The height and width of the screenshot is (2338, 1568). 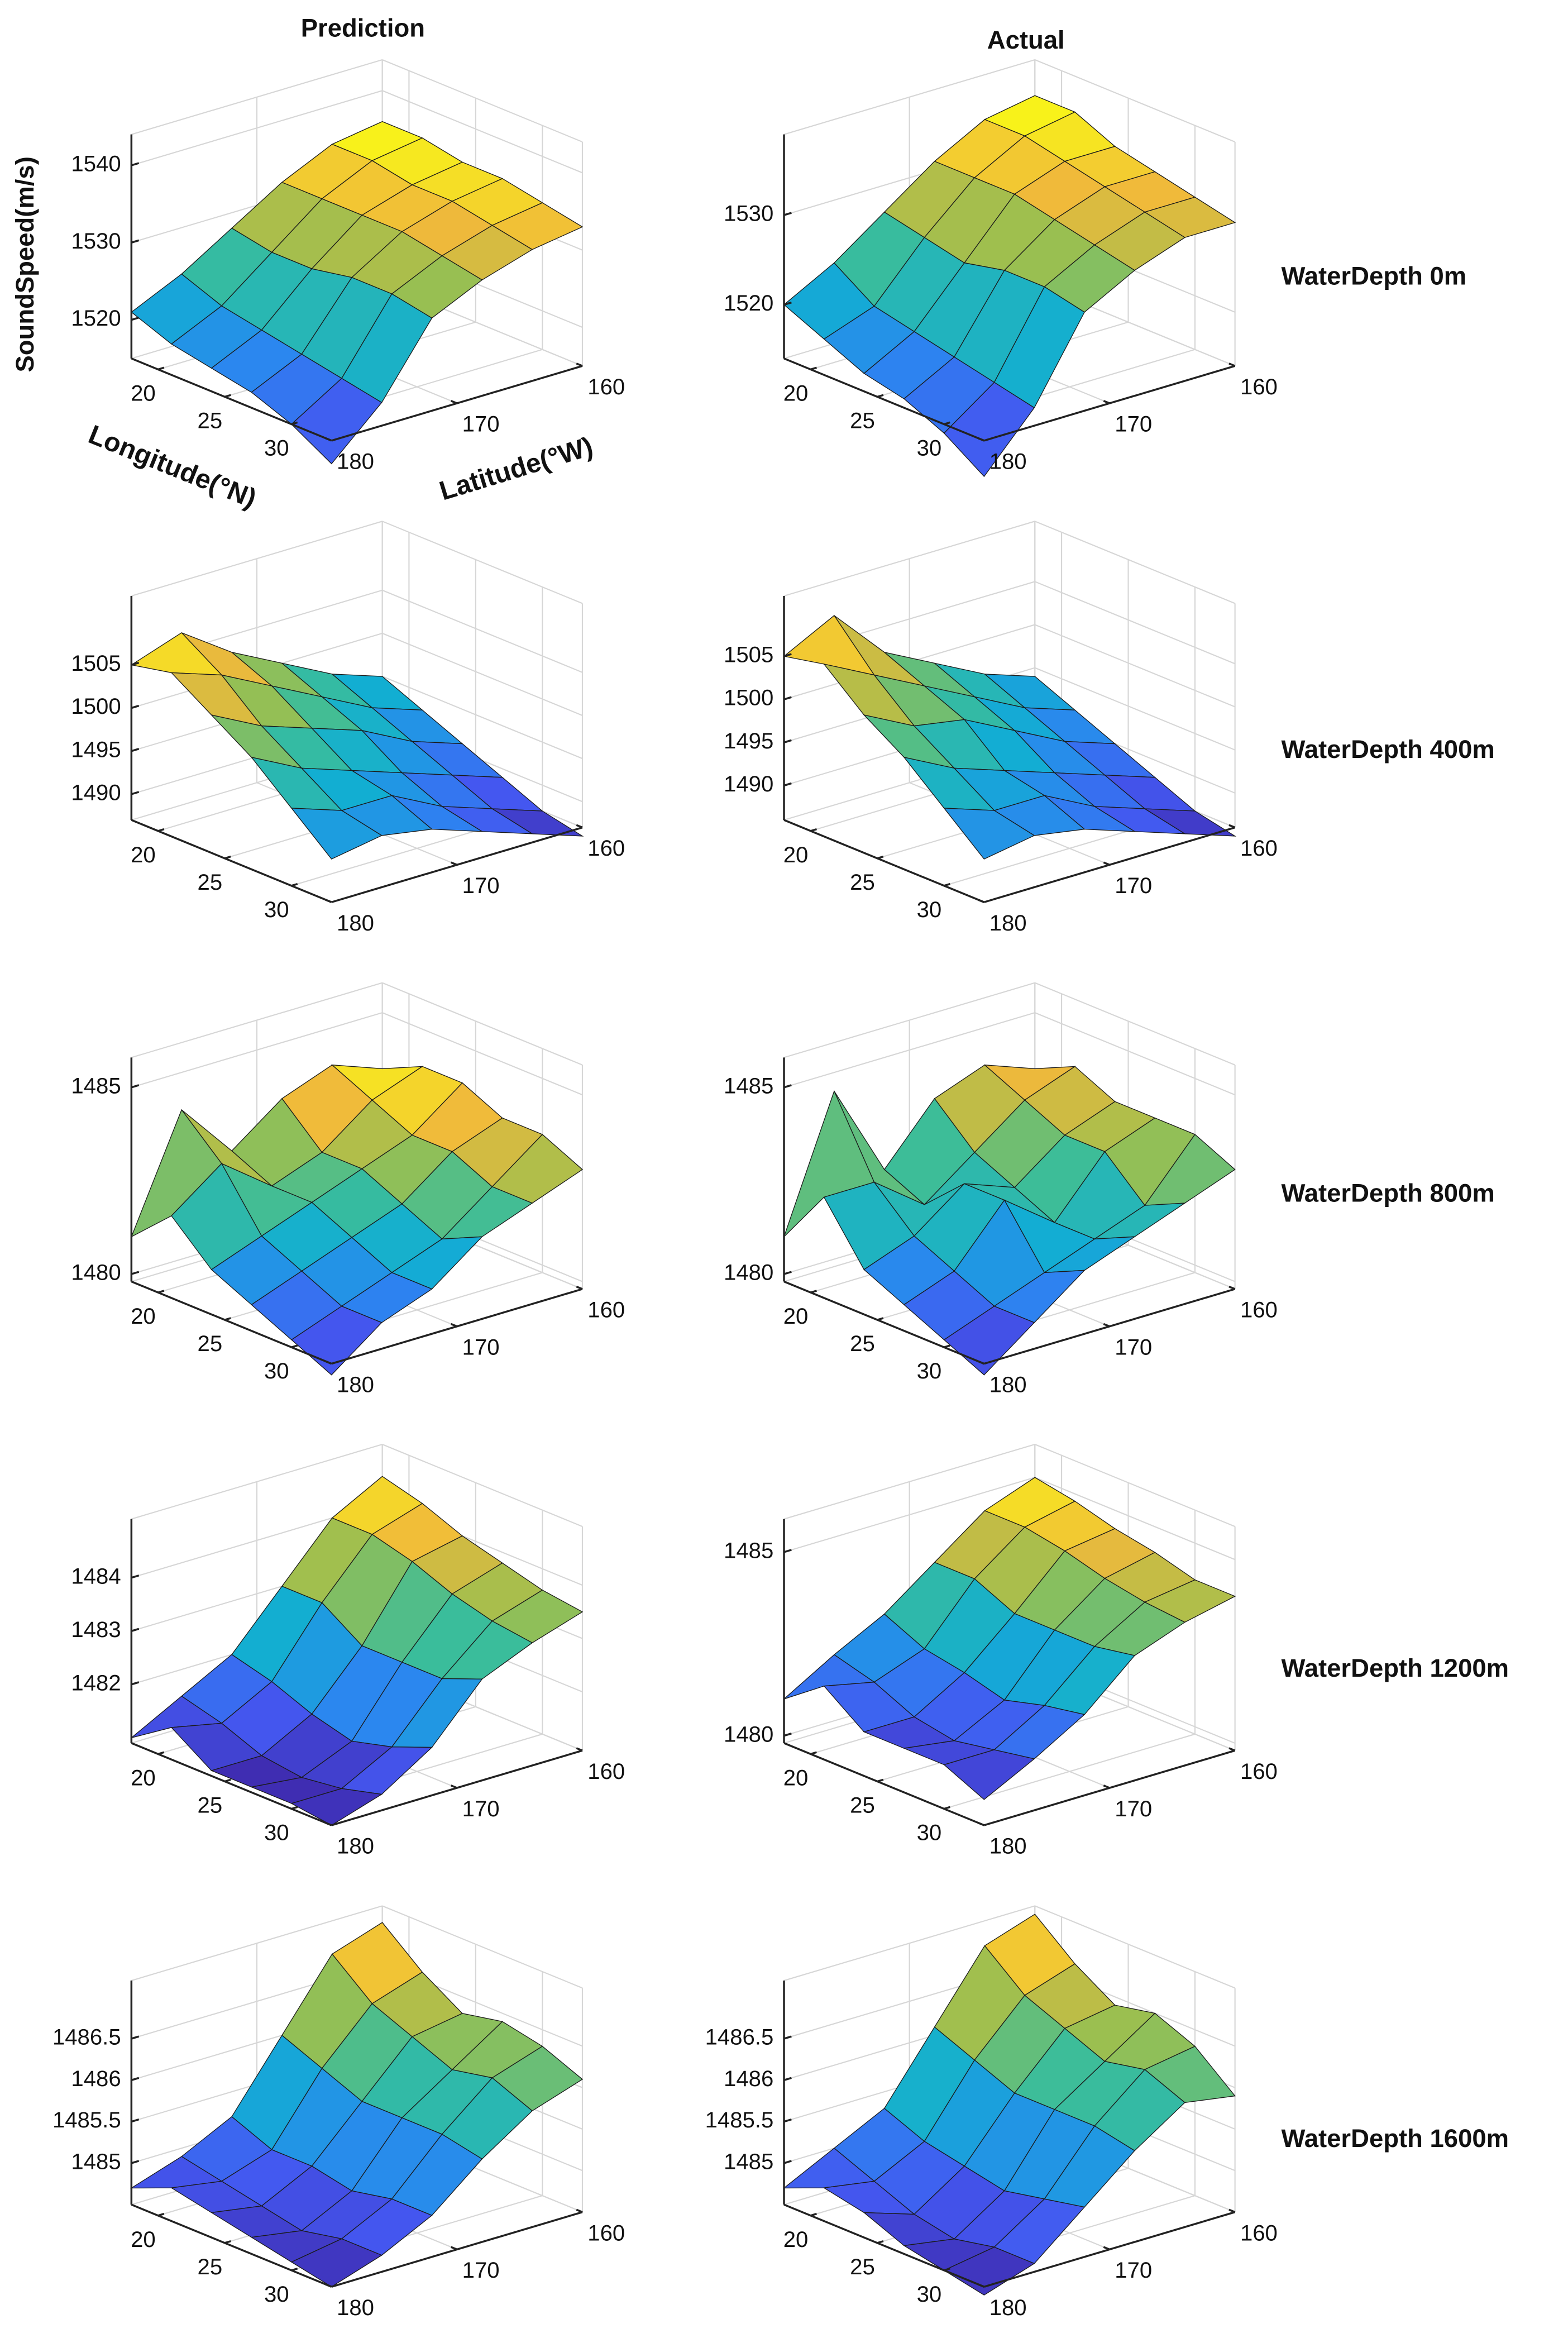 What do you see at coordinates (482, 1024) in the screenshot?
I see `box-edge` at bounding box center [482, 1024].